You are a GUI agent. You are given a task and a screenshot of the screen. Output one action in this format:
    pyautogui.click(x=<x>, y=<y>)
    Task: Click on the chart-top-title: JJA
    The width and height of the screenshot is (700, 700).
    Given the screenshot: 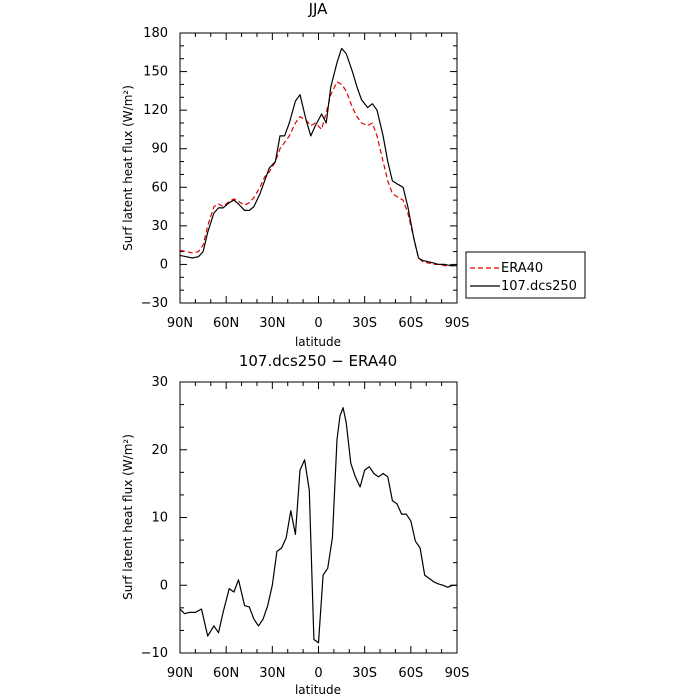 What is the action you would take?
    pyautogui.click(x=318, y=9)
    